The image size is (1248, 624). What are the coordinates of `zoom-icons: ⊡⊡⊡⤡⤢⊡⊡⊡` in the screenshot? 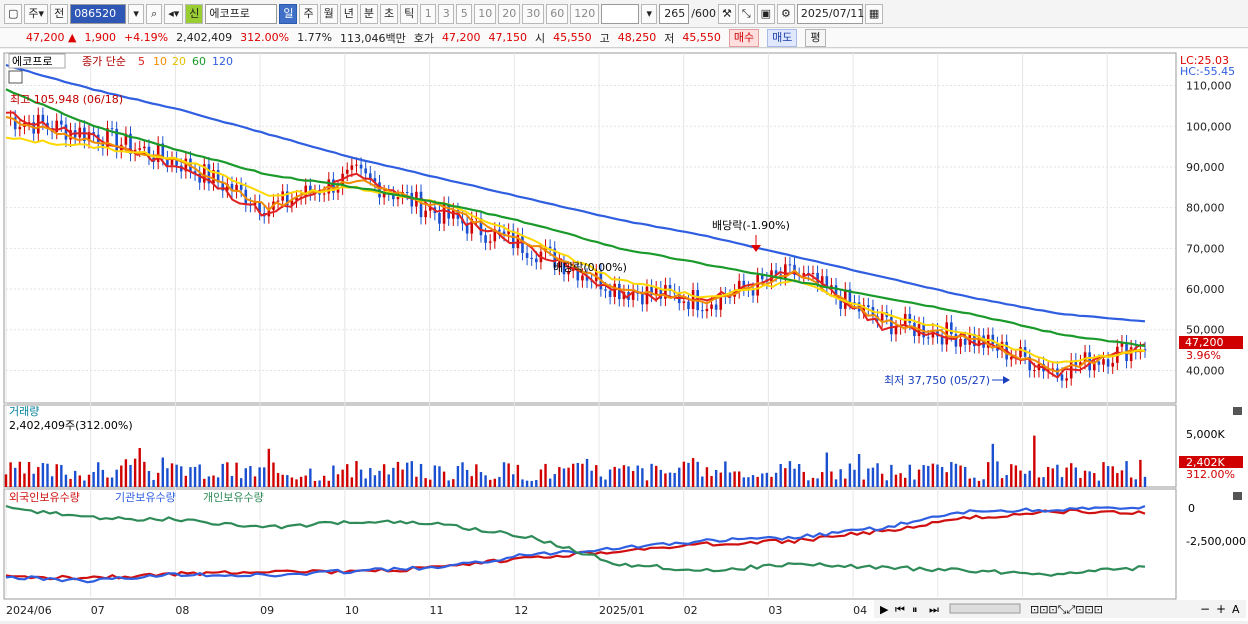 It's located at (1066, 609).